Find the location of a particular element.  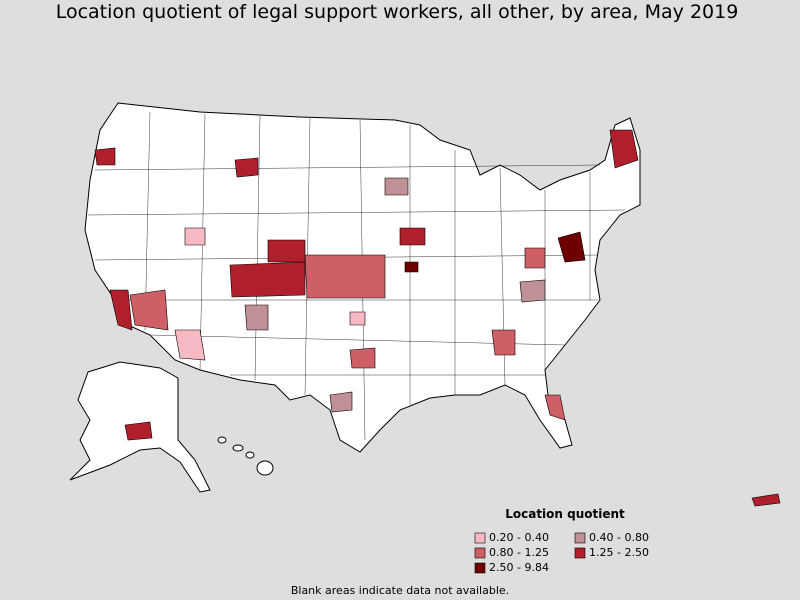

puerto-rico is located at coordinates (766, 500).